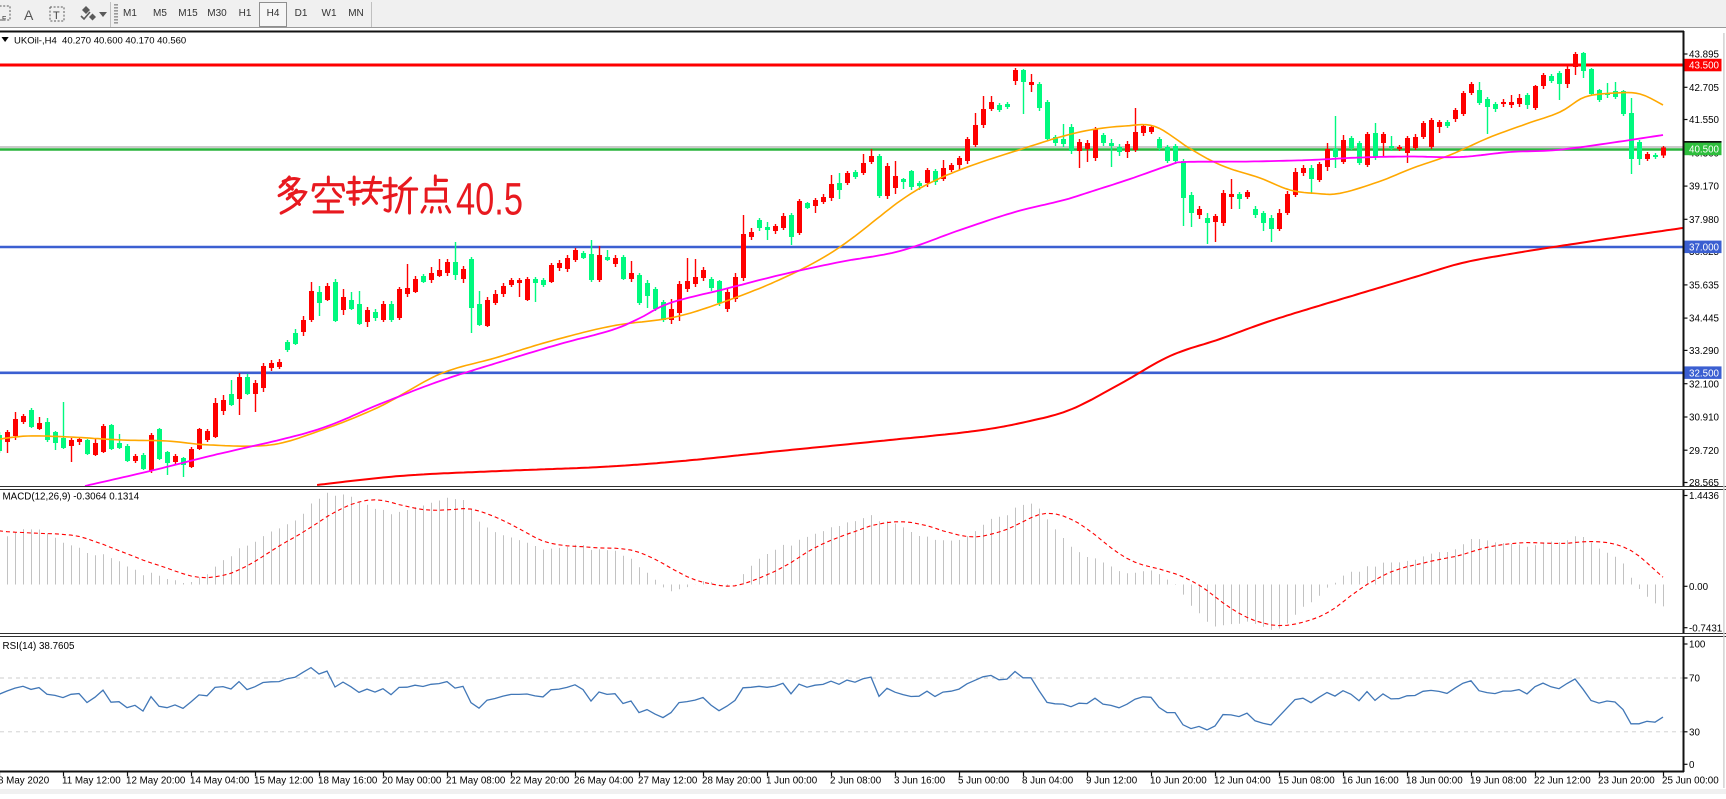  What do you see at coordinates (1704, 373) in the screenshot?
I see `svg-text: 32.500` at bounding box center [1704, 373].